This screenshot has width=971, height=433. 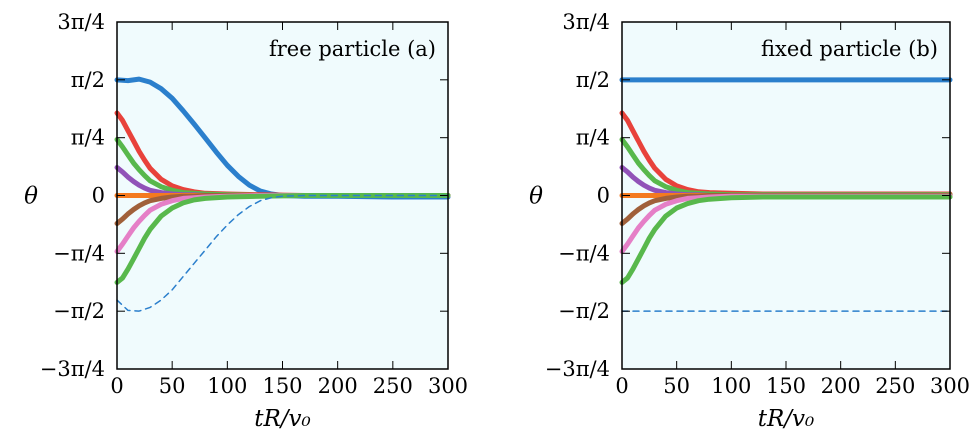 I want to click on panel-label: free particle (a), so click(x=352, y=49).